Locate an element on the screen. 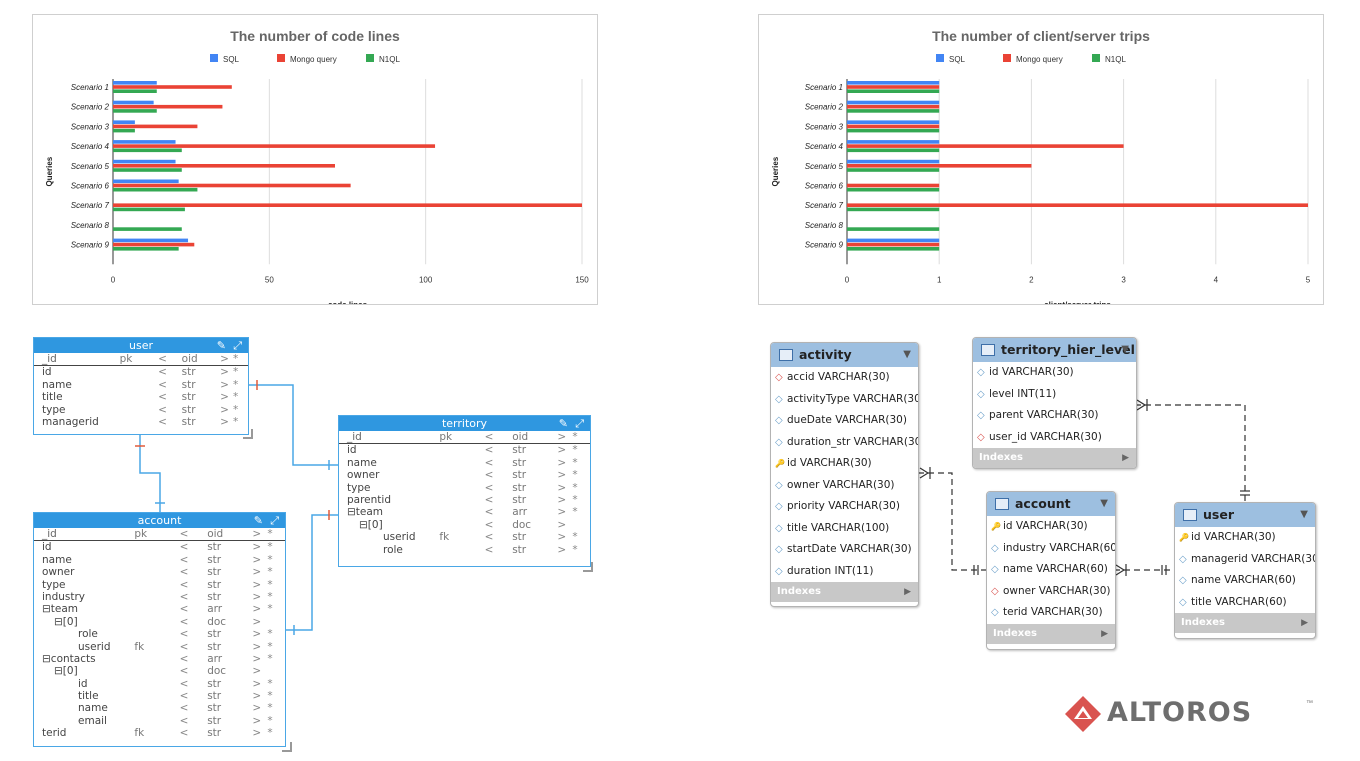 The height and width of the screenshot is (761, 1360). table-column-row: ◇ activityType VARCHAR(30) is located at coordinates (844, 400).